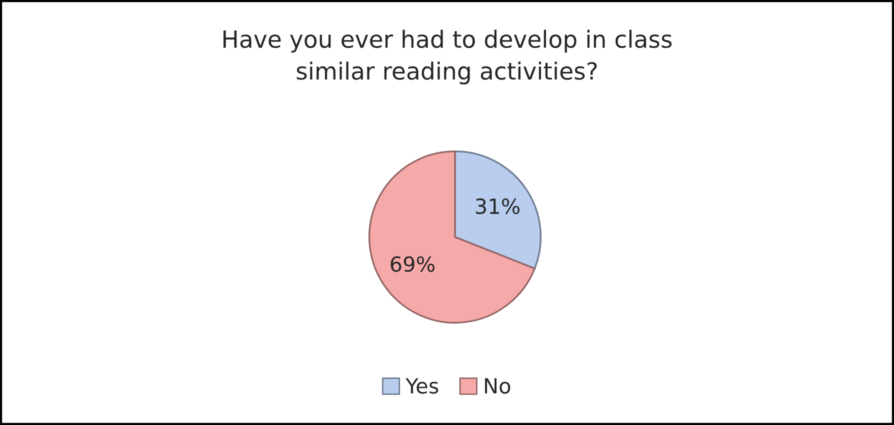  What do you see at coordinates (497, 386) in the screenshot?
I see `legend-label: No` at bounding box center [497, 386].